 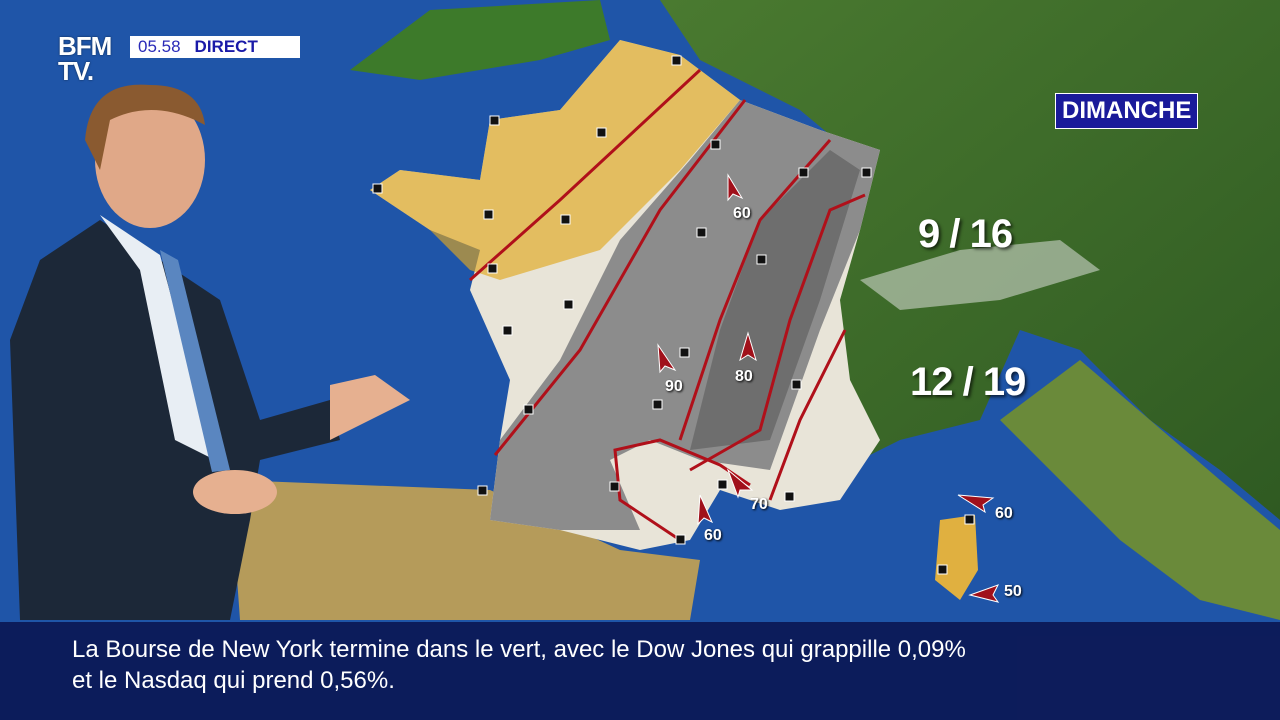 I want to click on forecast-day: DIMANCHE, so click(x=1127, y=111).